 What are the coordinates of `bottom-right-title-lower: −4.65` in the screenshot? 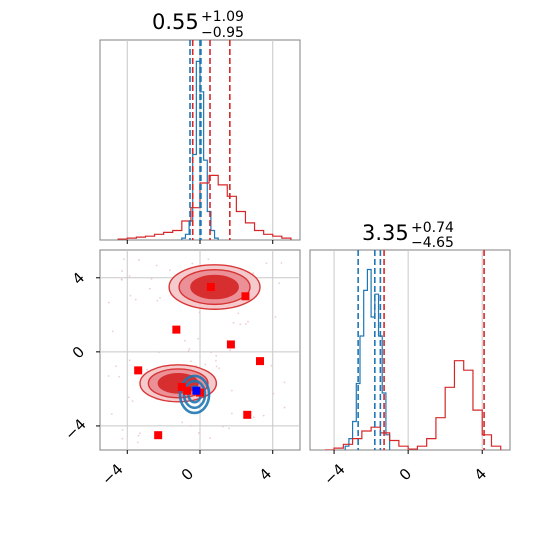 It's located at (432, 243).